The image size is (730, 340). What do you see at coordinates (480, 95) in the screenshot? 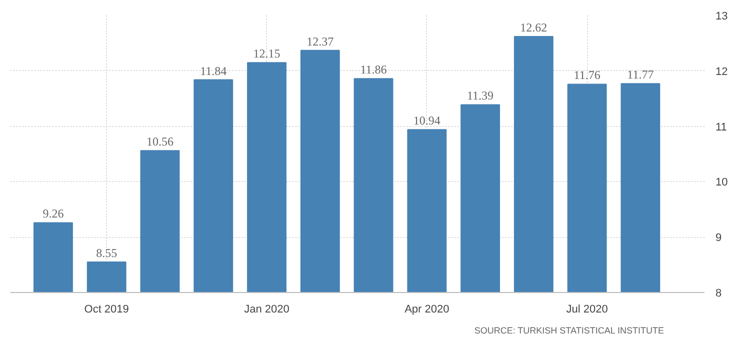
I see `data-label: 11.39` at bounding box center [480, 95].